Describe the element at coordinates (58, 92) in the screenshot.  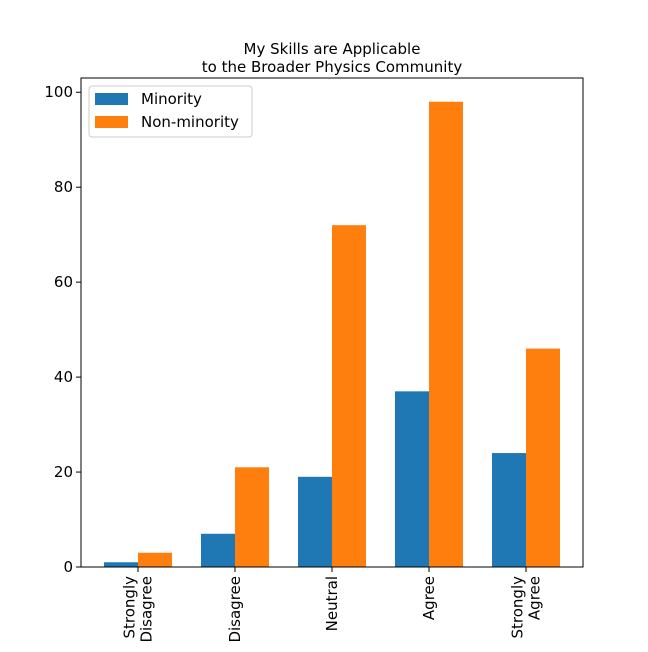
I see `y-tick-label: 100` at that location.